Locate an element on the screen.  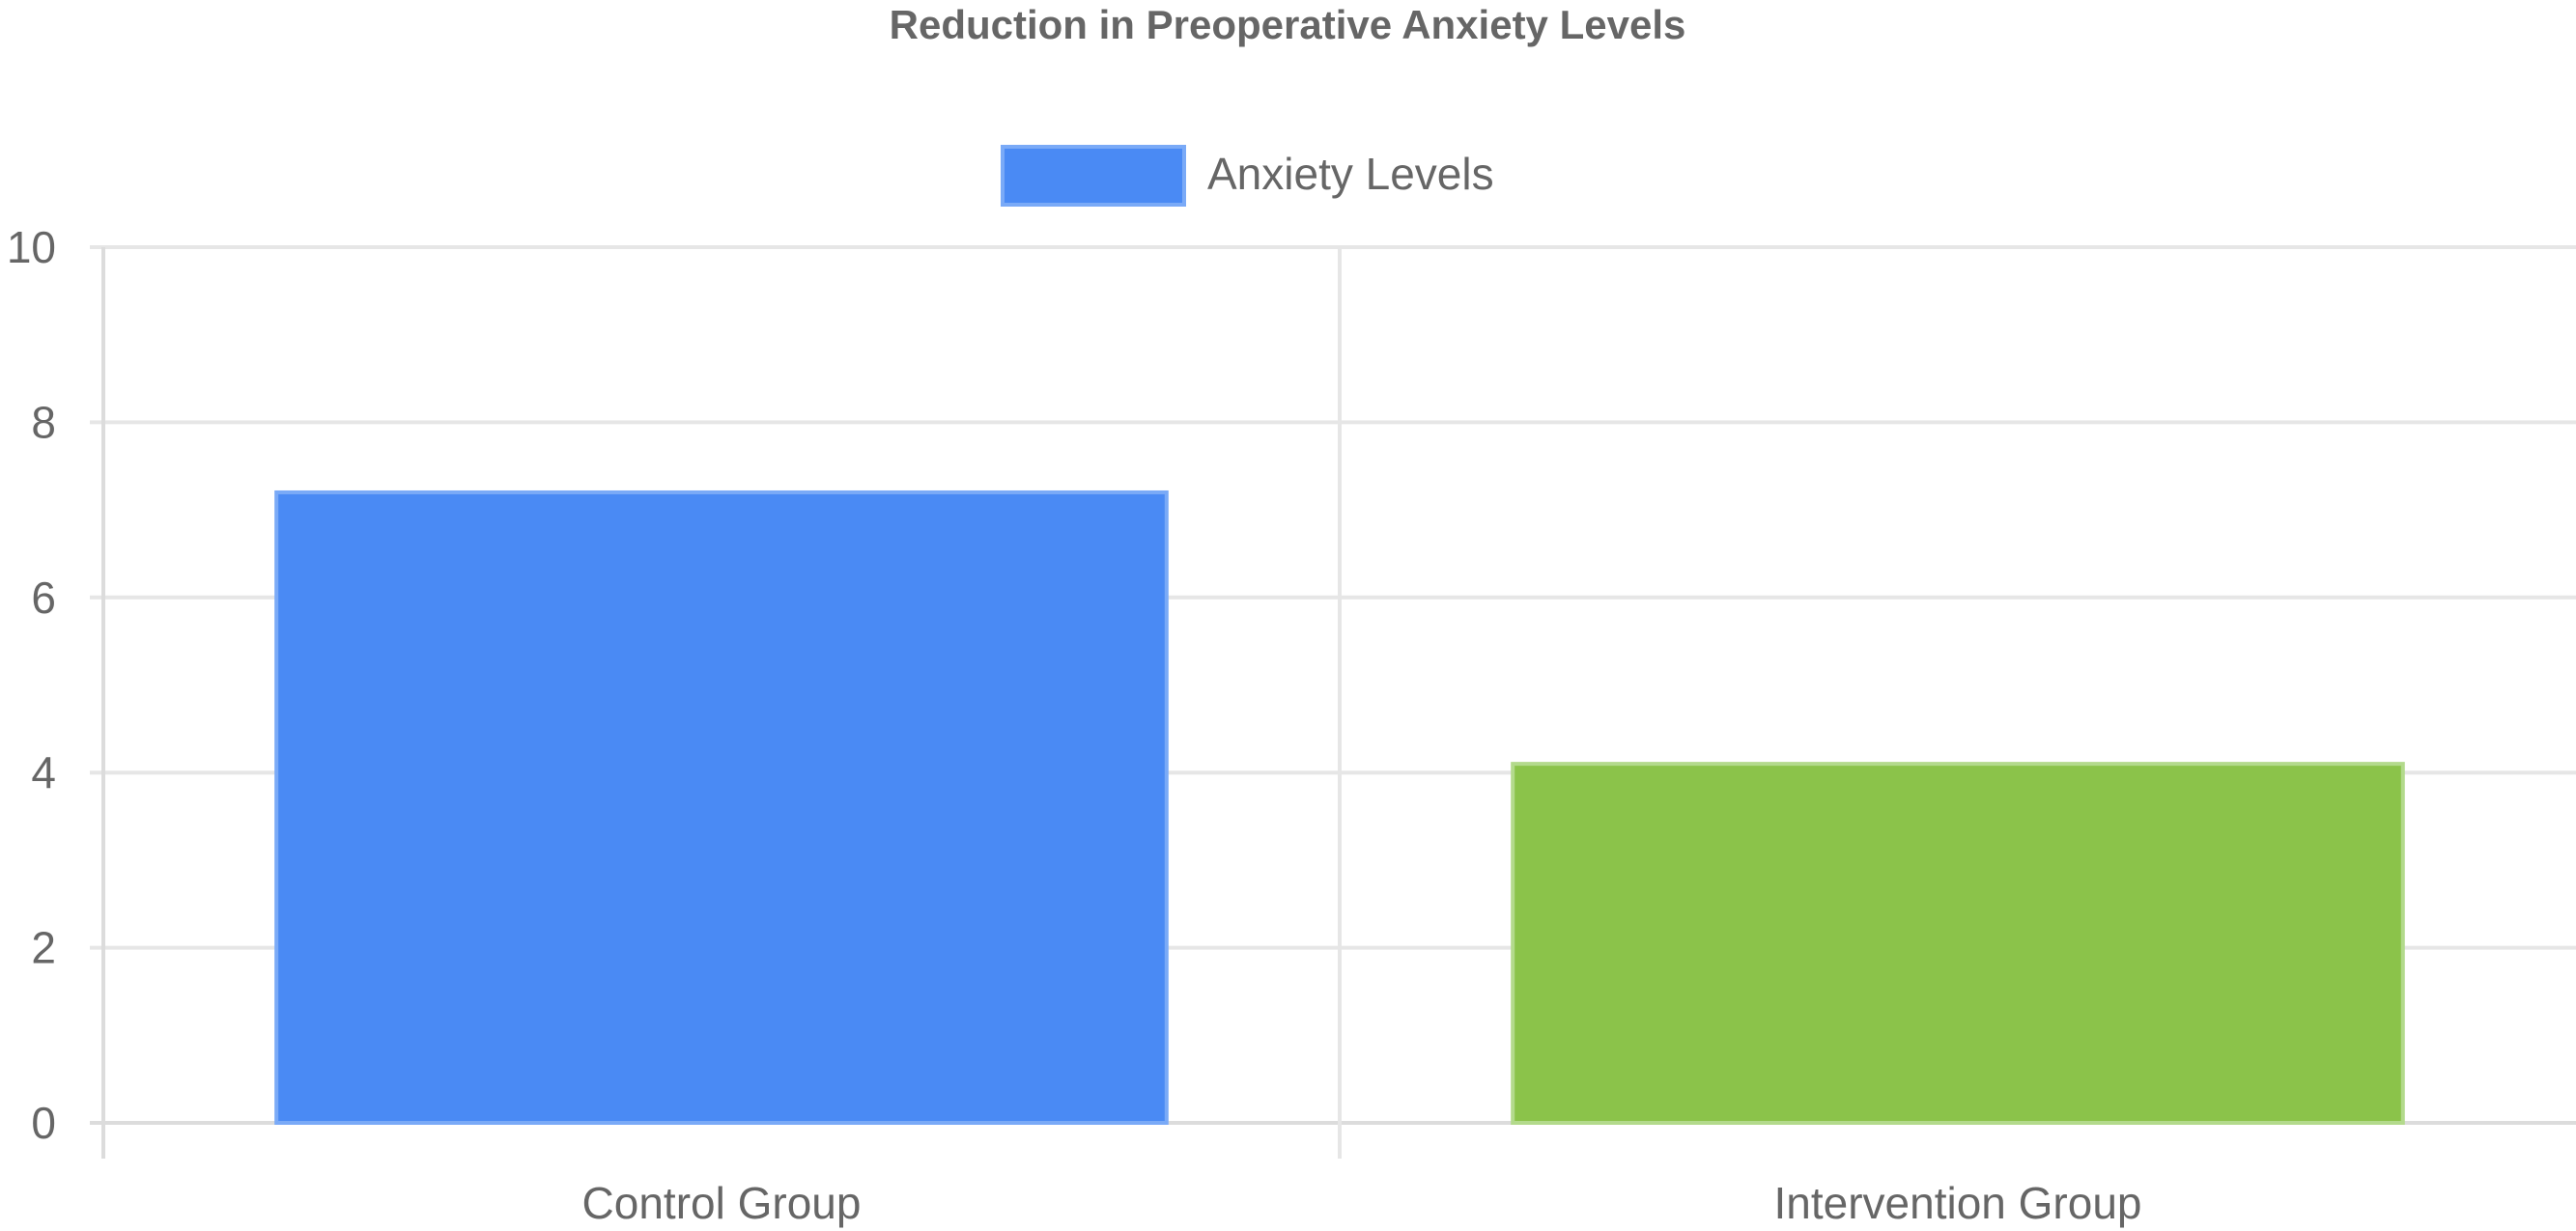
bar-intervention-group is located at coordinates (1958, 943).